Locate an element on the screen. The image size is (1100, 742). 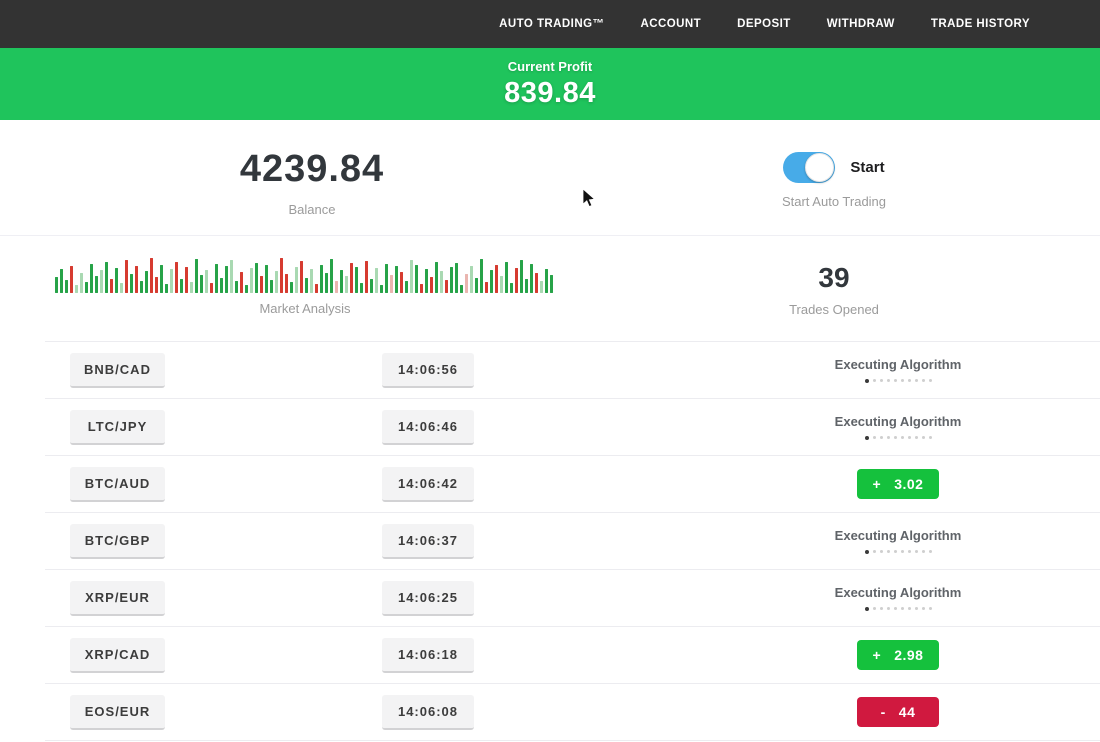
current-profit-banner: Current Profit 839.84 is located at coordinates (550, 84).